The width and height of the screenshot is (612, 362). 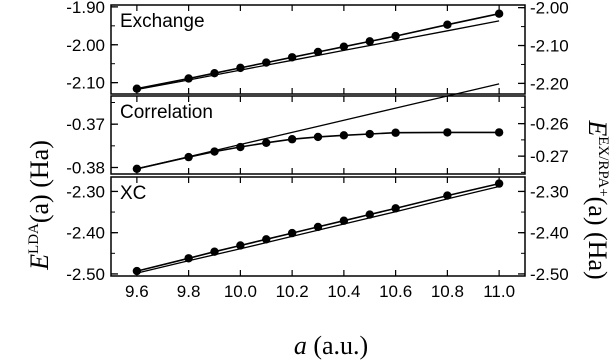 What do you see at coordinates (549, 233) in the screenshot?
I see `right-tick-label: -2.40` at bounding box center [549, 233].